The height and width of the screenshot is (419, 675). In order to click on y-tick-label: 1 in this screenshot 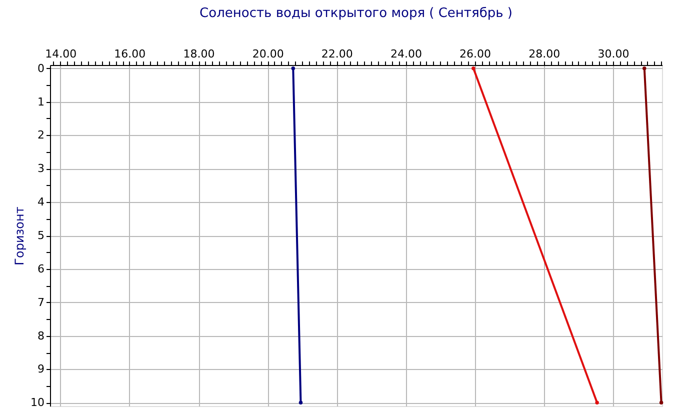, I will do `click(41, 101)`.